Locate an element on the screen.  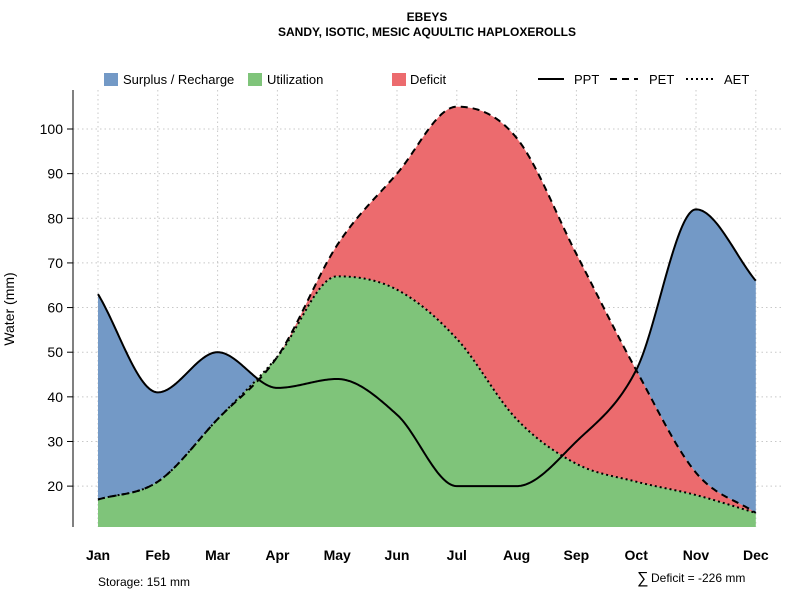
x-tick-label-may: May is located at coordinates (337, 555).